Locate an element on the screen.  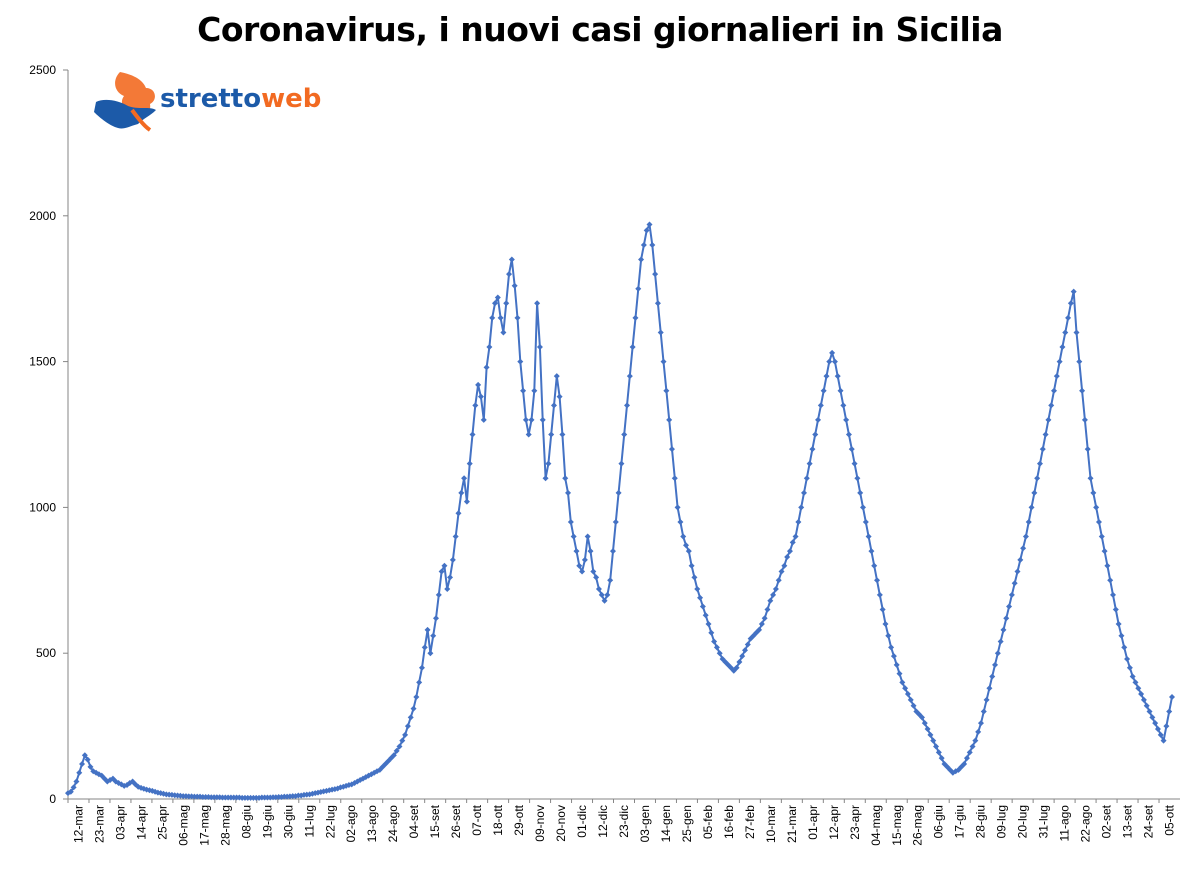
x-tick-label: 17-giu is located at coordinates (960, 821).